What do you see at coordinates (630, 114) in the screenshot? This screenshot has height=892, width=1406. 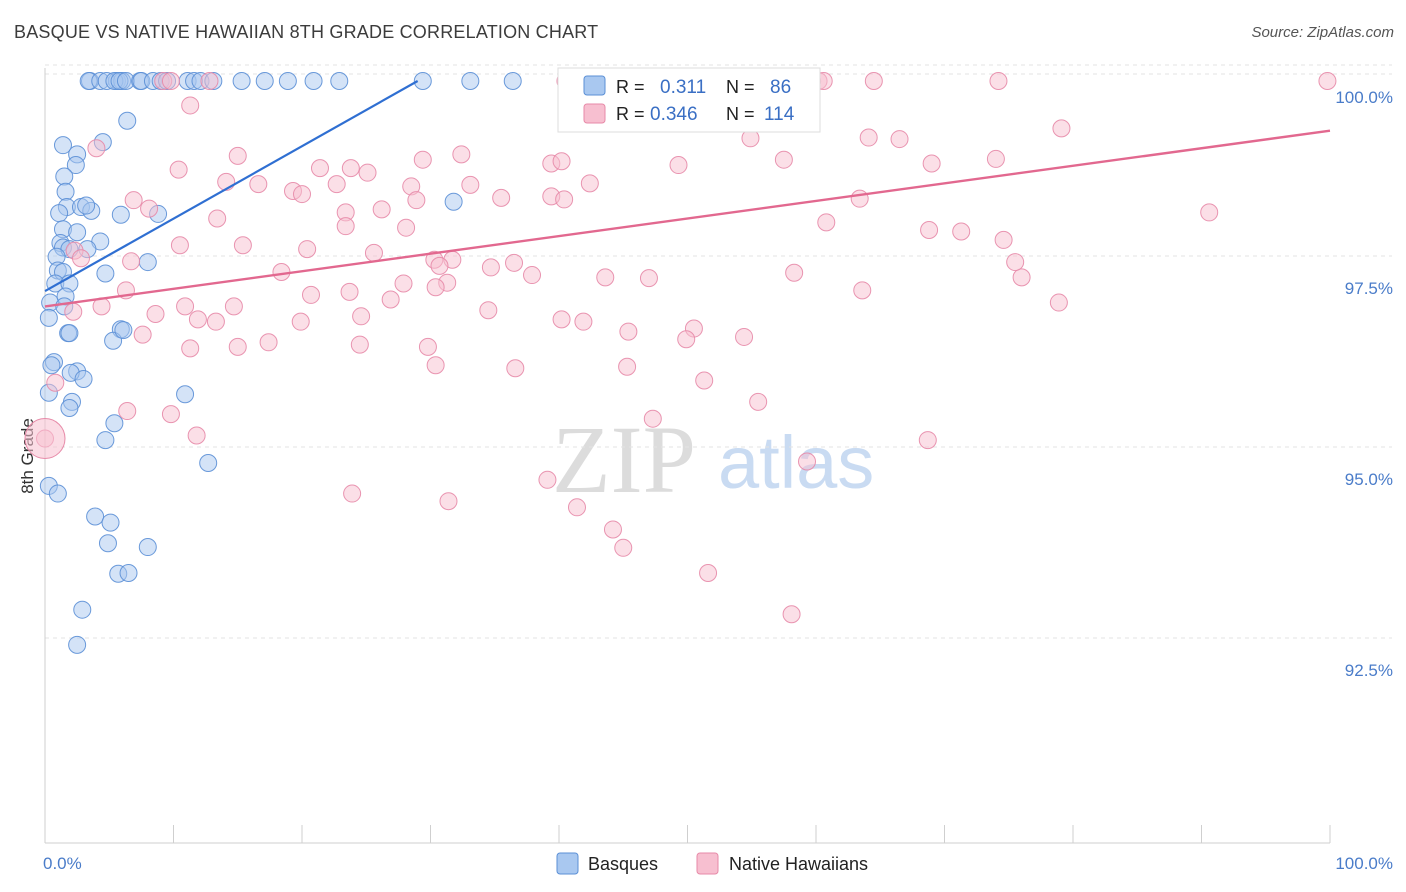 I see `legend-r-label-native-hawaiians: R =` at bounding box center [630, 114].